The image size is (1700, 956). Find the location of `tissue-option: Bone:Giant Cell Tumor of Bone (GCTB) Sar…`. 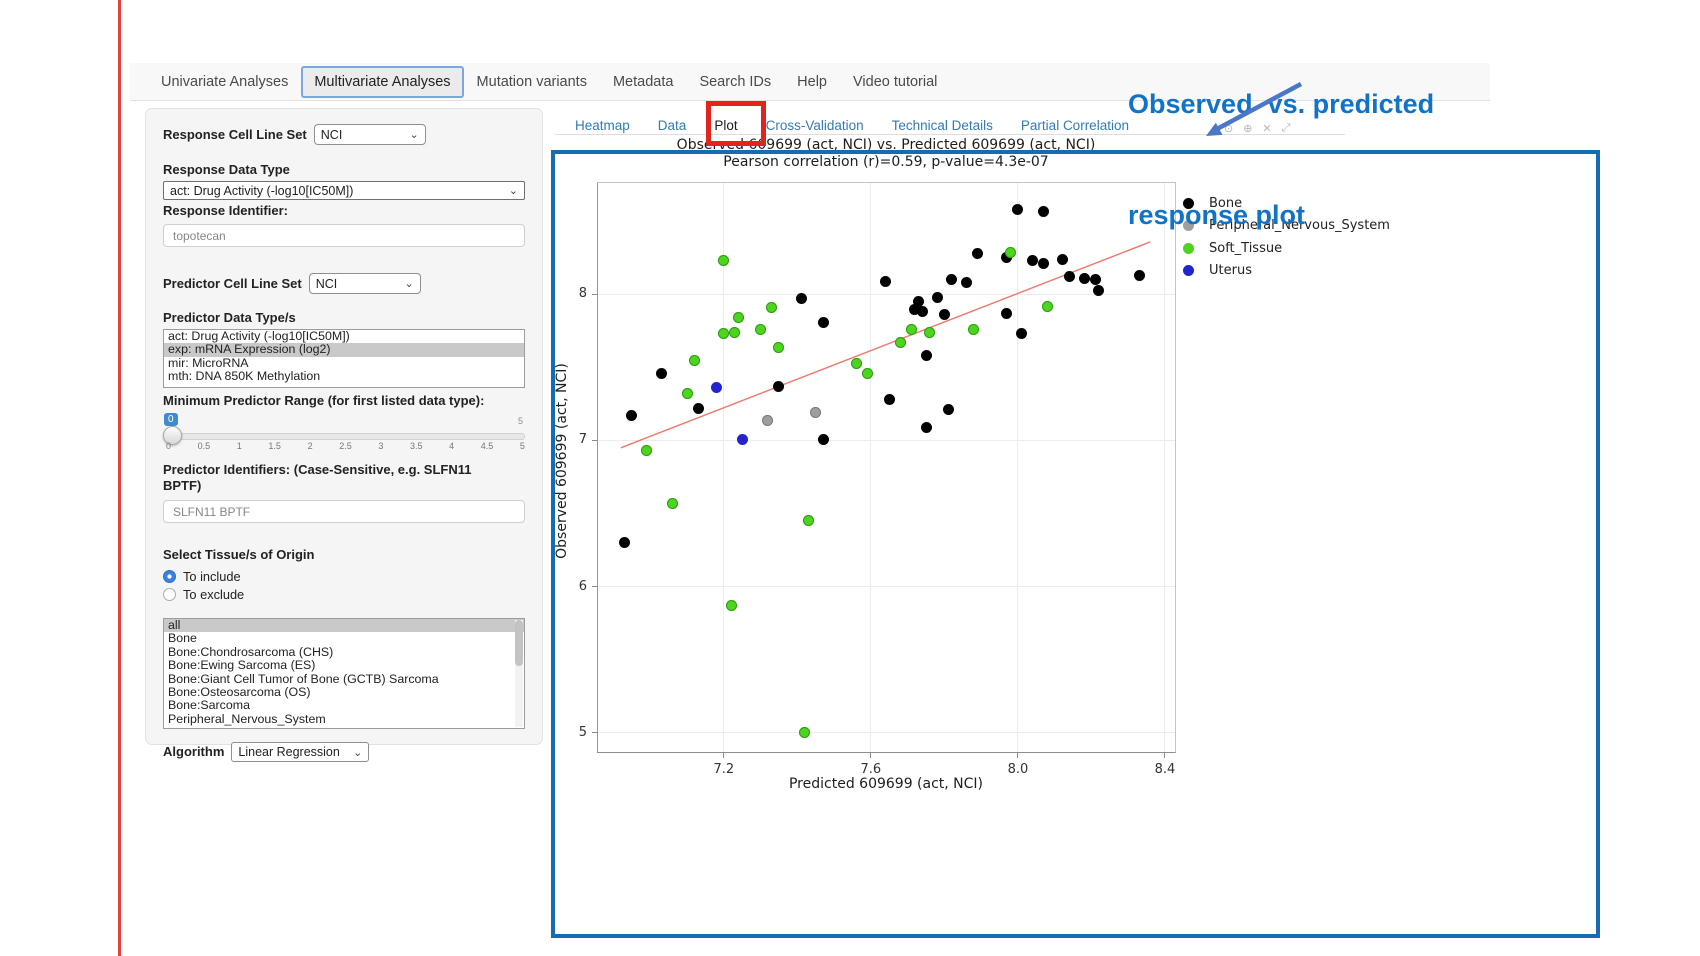

tissue-option: Bone:Giant Cell Tumor of Bone (GCTB) Sar… is located at coordinates (303, 679).